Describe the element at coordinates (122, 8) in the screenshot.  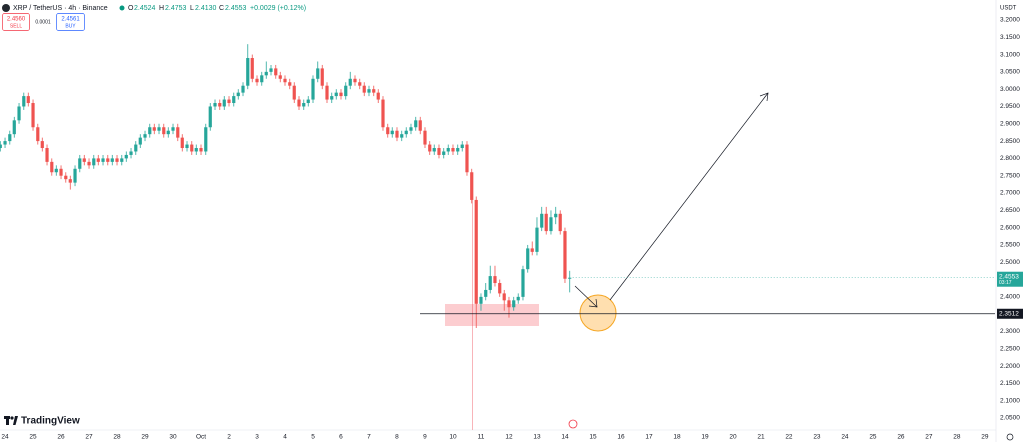
I see `market-status` at that location.